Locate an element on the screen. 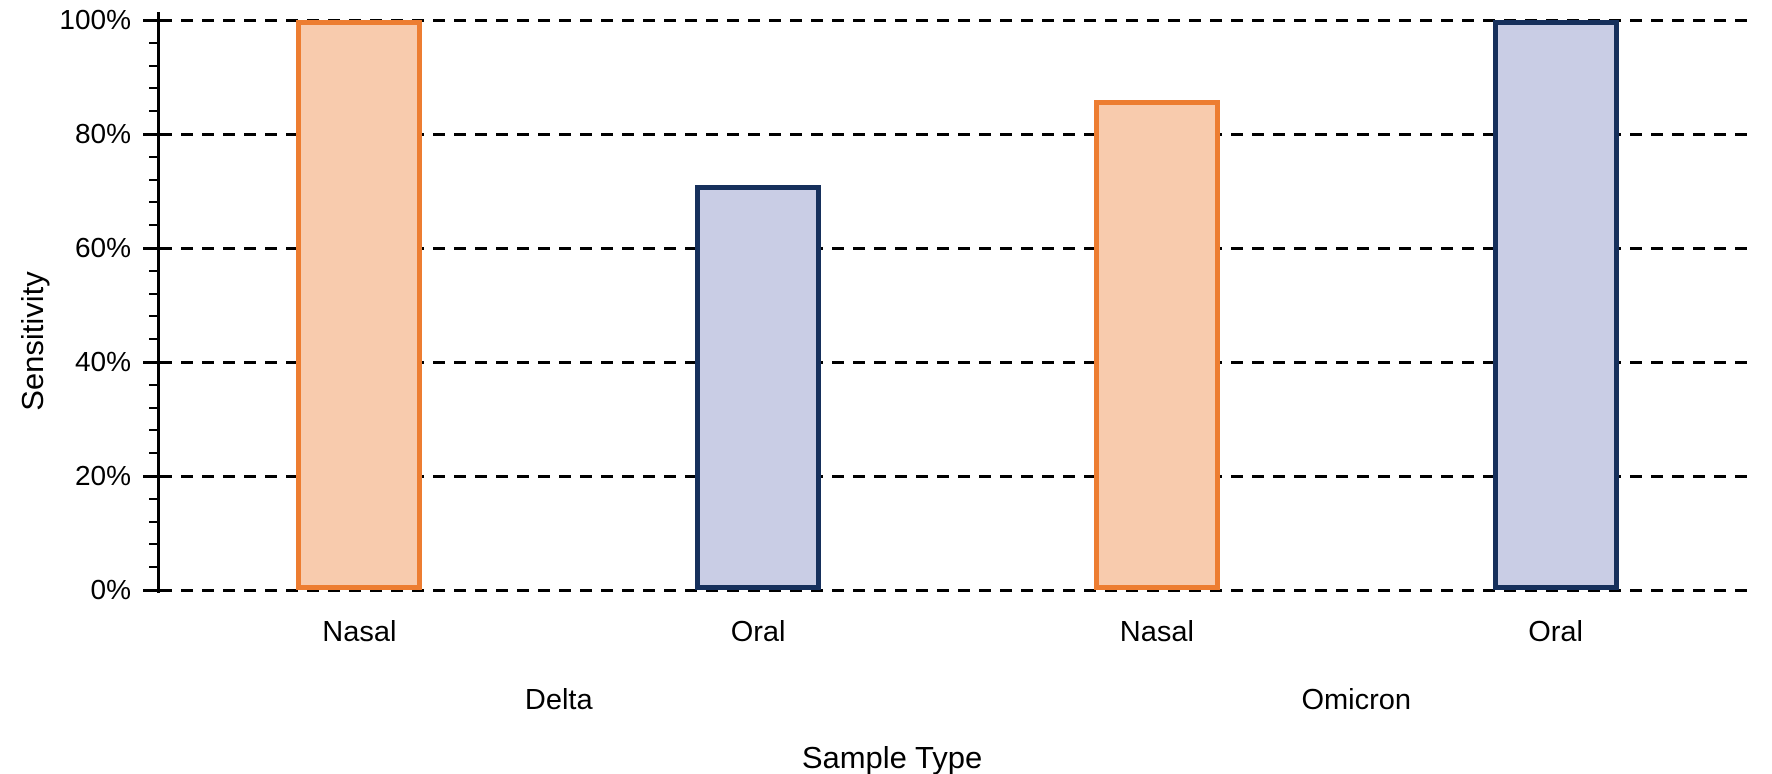 The width and height of the screenshot is (1772, 774). bar-delta-oral is located at coordinates (758, 387).